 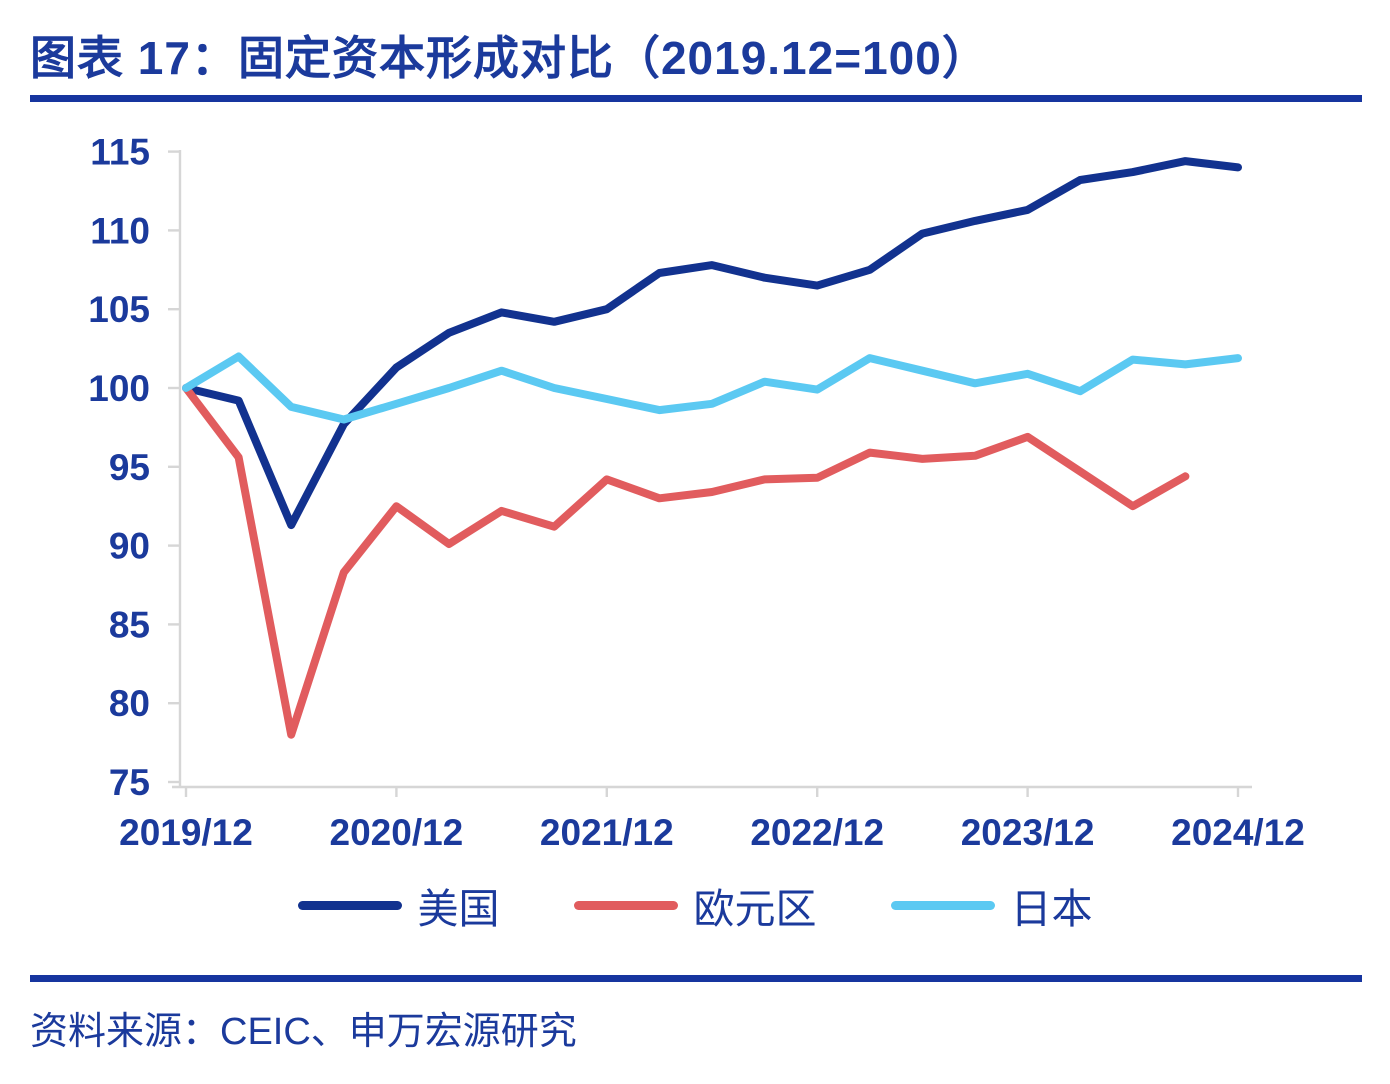 What do you see at coordinates (303, 1032) in the screenshot?
I see `source-note: 资料来源：CEIC、申万宏源研究` at bounding box center [303, 1032].